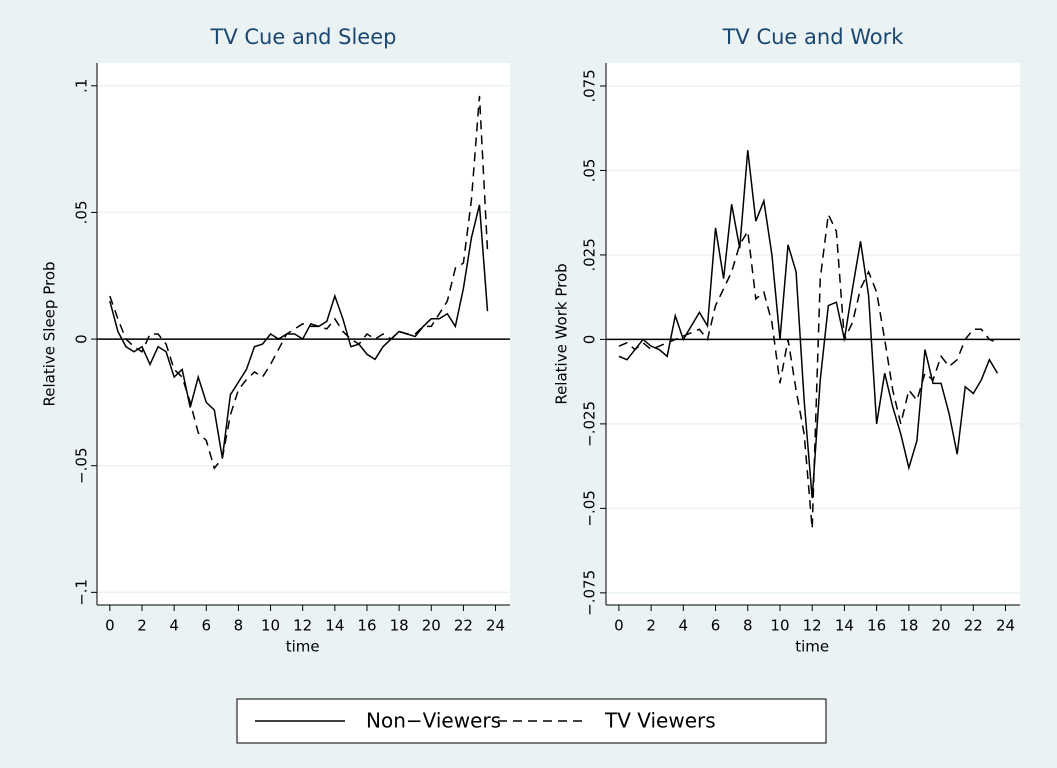 The image size is (1057, 768). What do you see at coordinates (590, 85) in the screenshot?
I see `y-tick-label: .075` at bounding box center [590, 85].